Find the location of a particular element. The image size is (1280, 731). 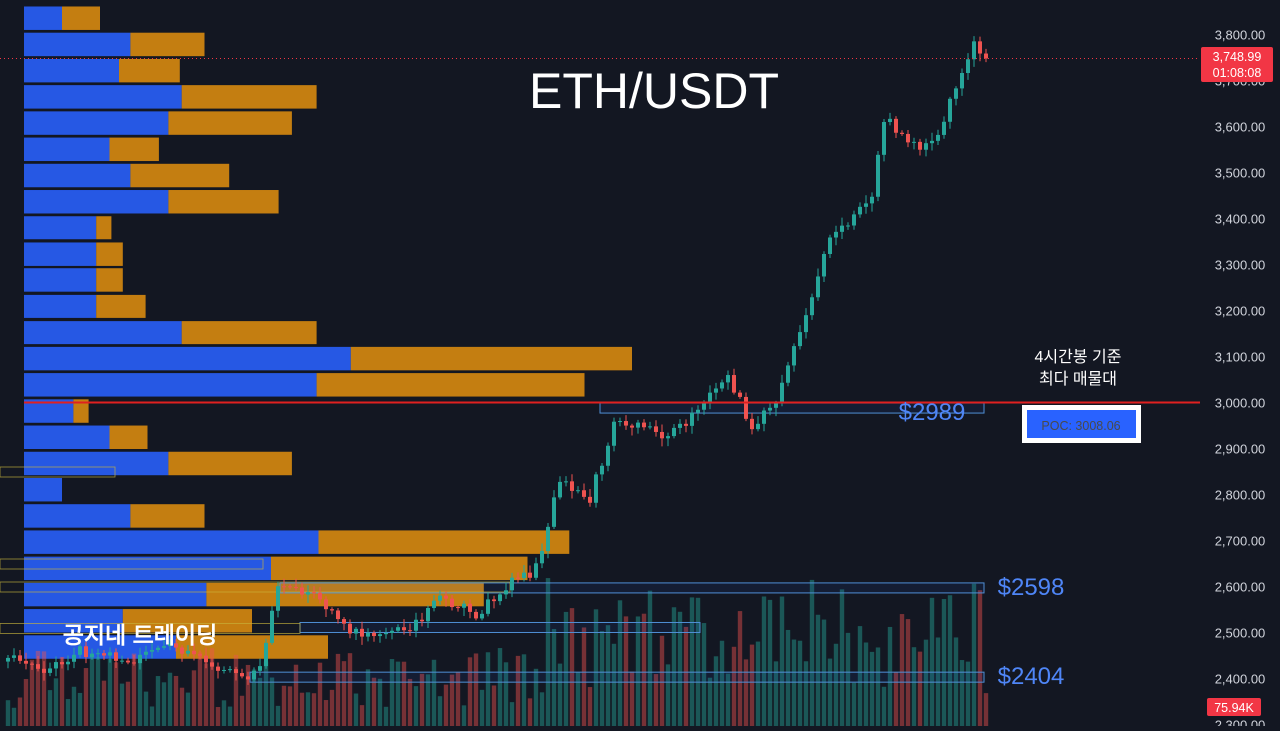

level-label-2404: $2404 is located at coordinates (1031, 676).